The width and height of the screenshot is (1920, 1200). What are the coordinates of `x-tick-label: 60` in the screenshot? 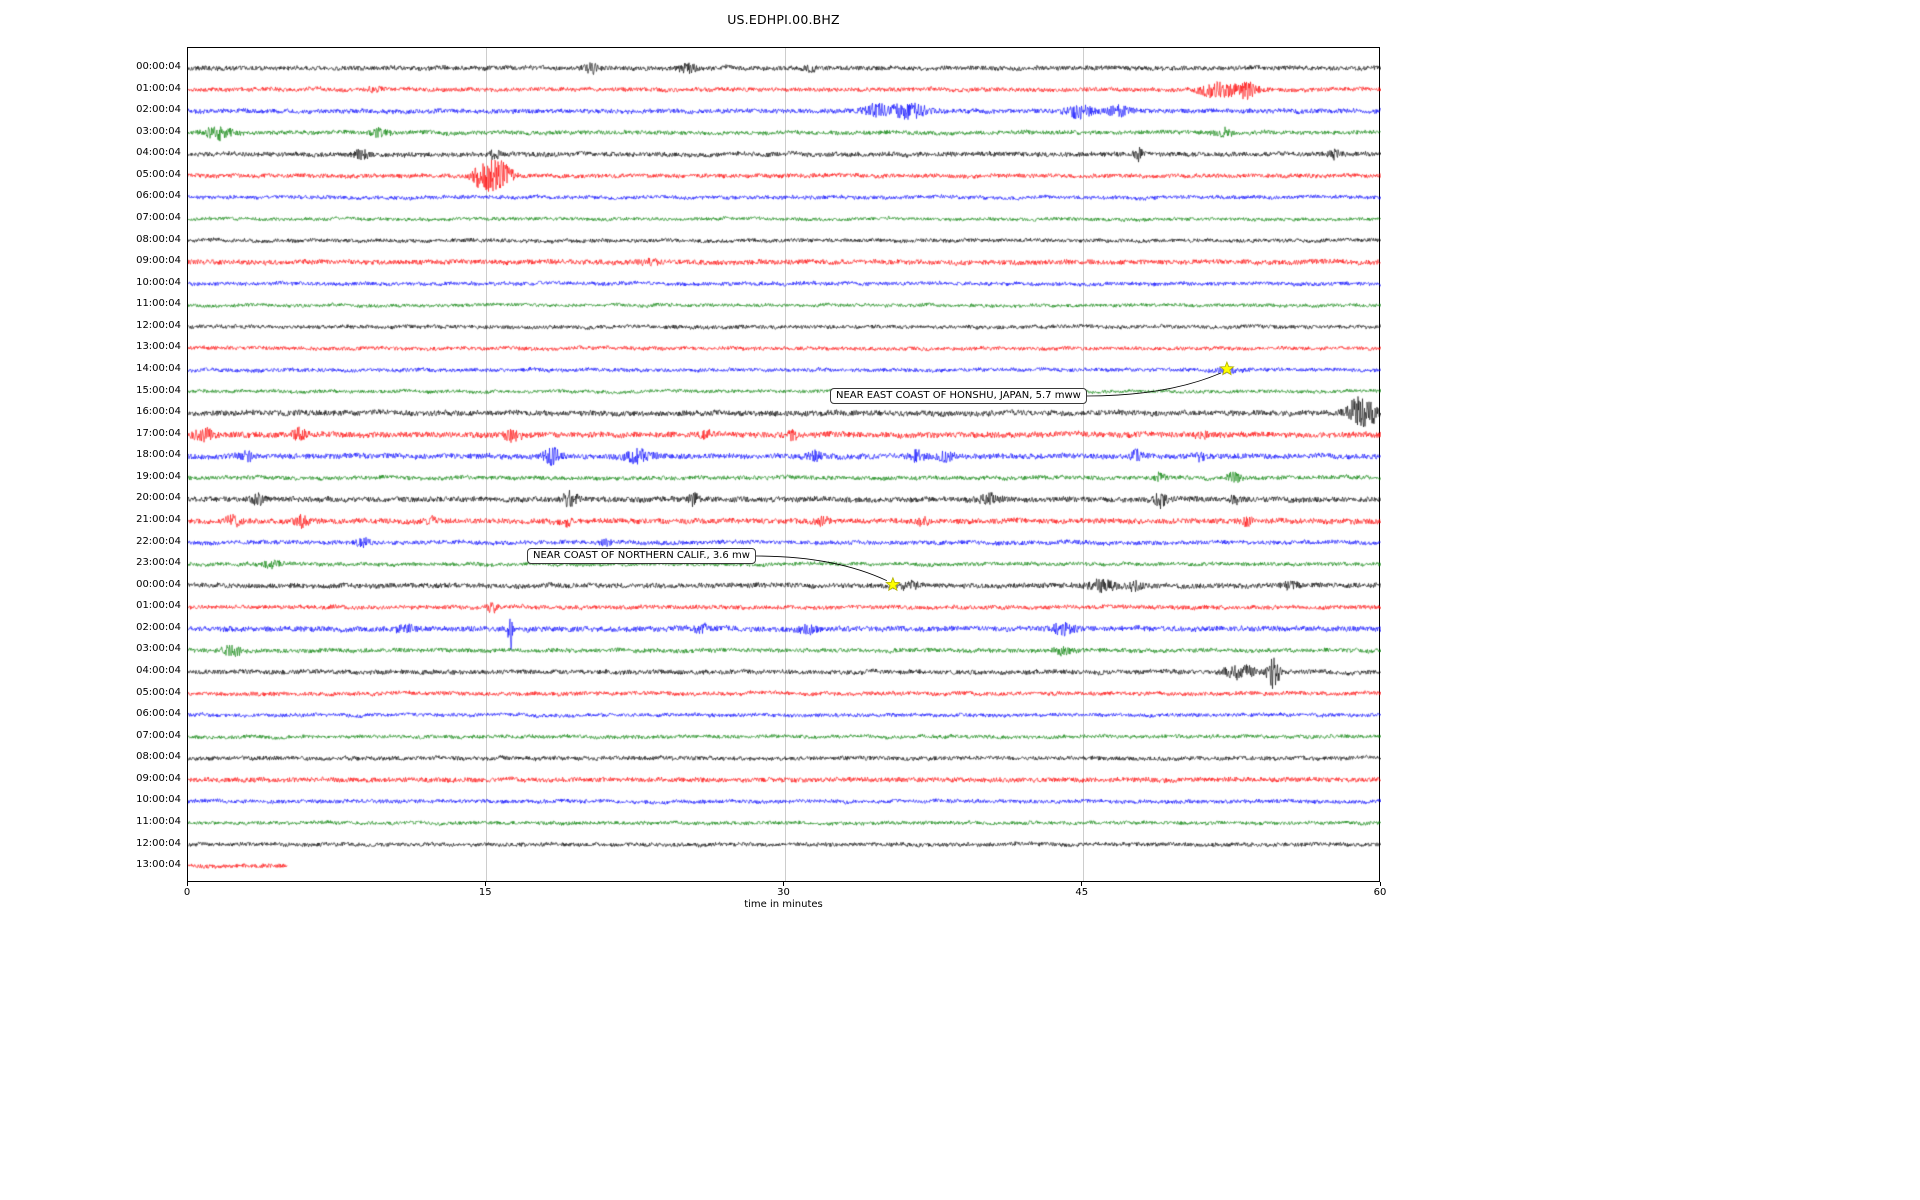 It's located at (1380, 892).